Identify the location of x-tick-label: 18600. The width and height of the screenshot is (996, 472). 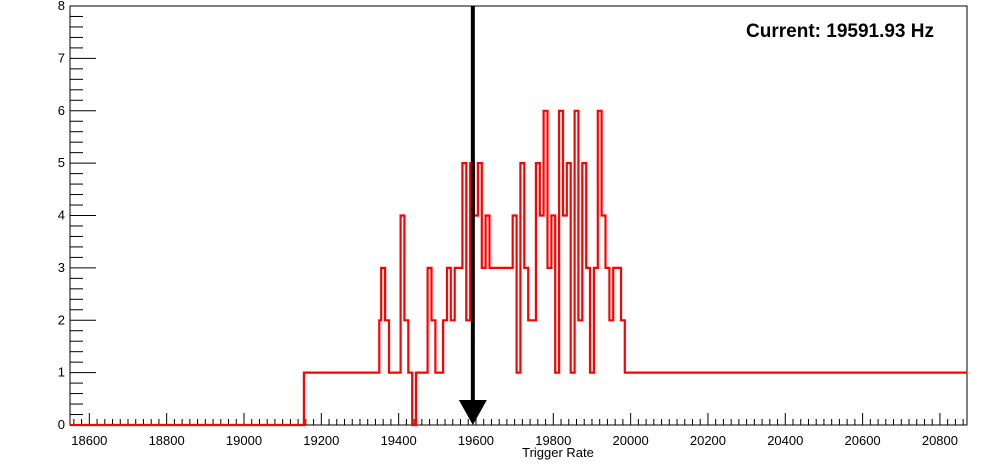
(89, 440).